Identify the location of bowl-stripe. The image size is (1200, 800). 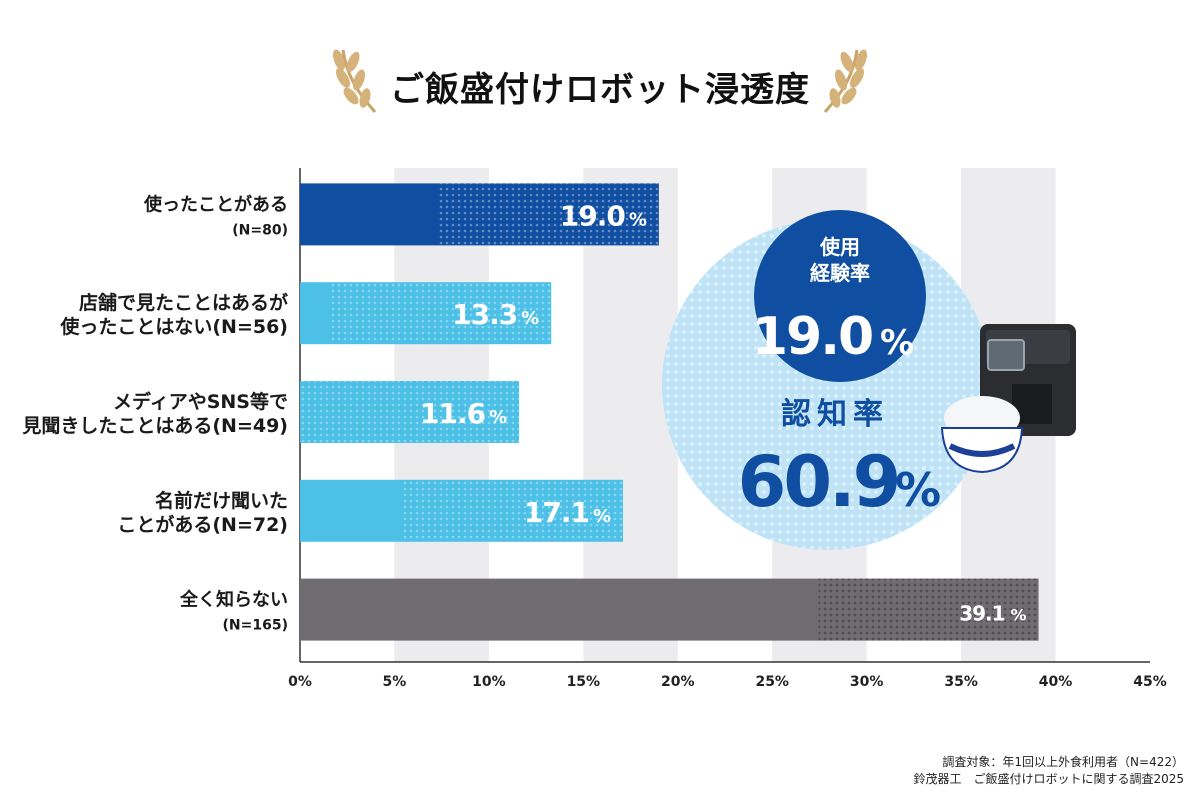
(982, 450).